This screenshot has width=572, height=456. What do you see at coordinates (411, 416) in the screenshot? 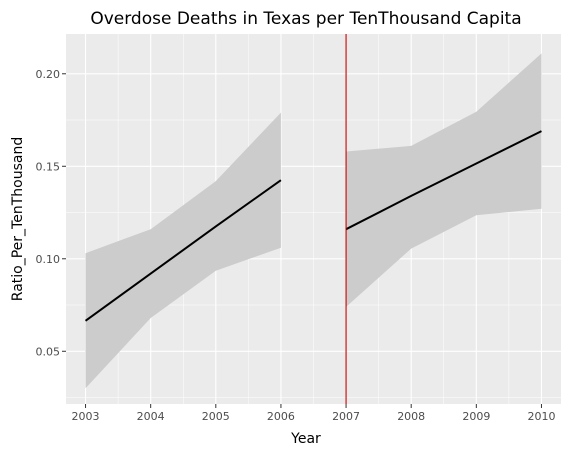
I see `x-tick-label: 2008` at bounding box center [411, 416].